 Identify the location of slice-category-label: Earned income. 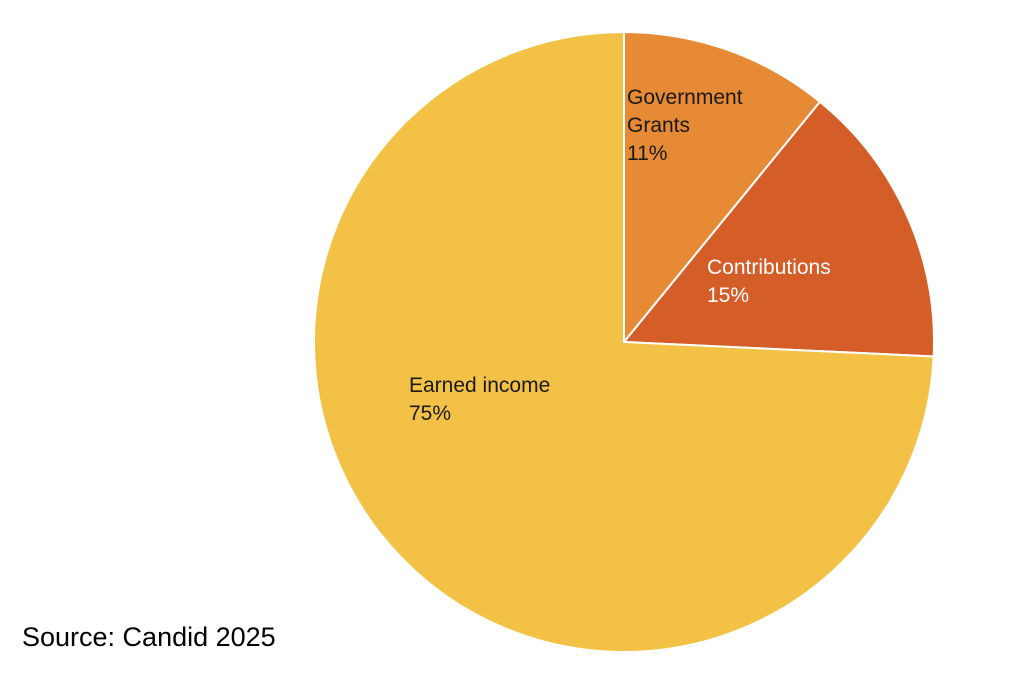
(479, 385).